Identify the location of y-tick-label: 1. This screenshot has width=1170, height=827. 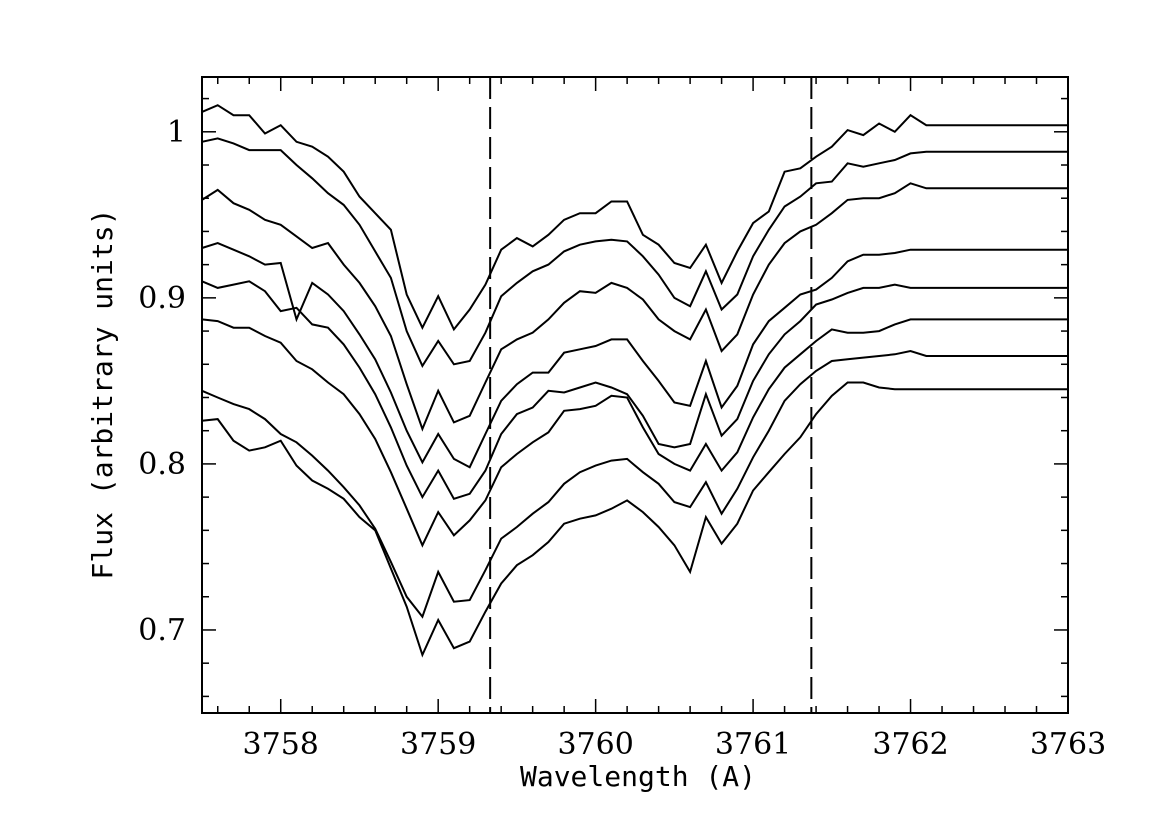
(176, 132).